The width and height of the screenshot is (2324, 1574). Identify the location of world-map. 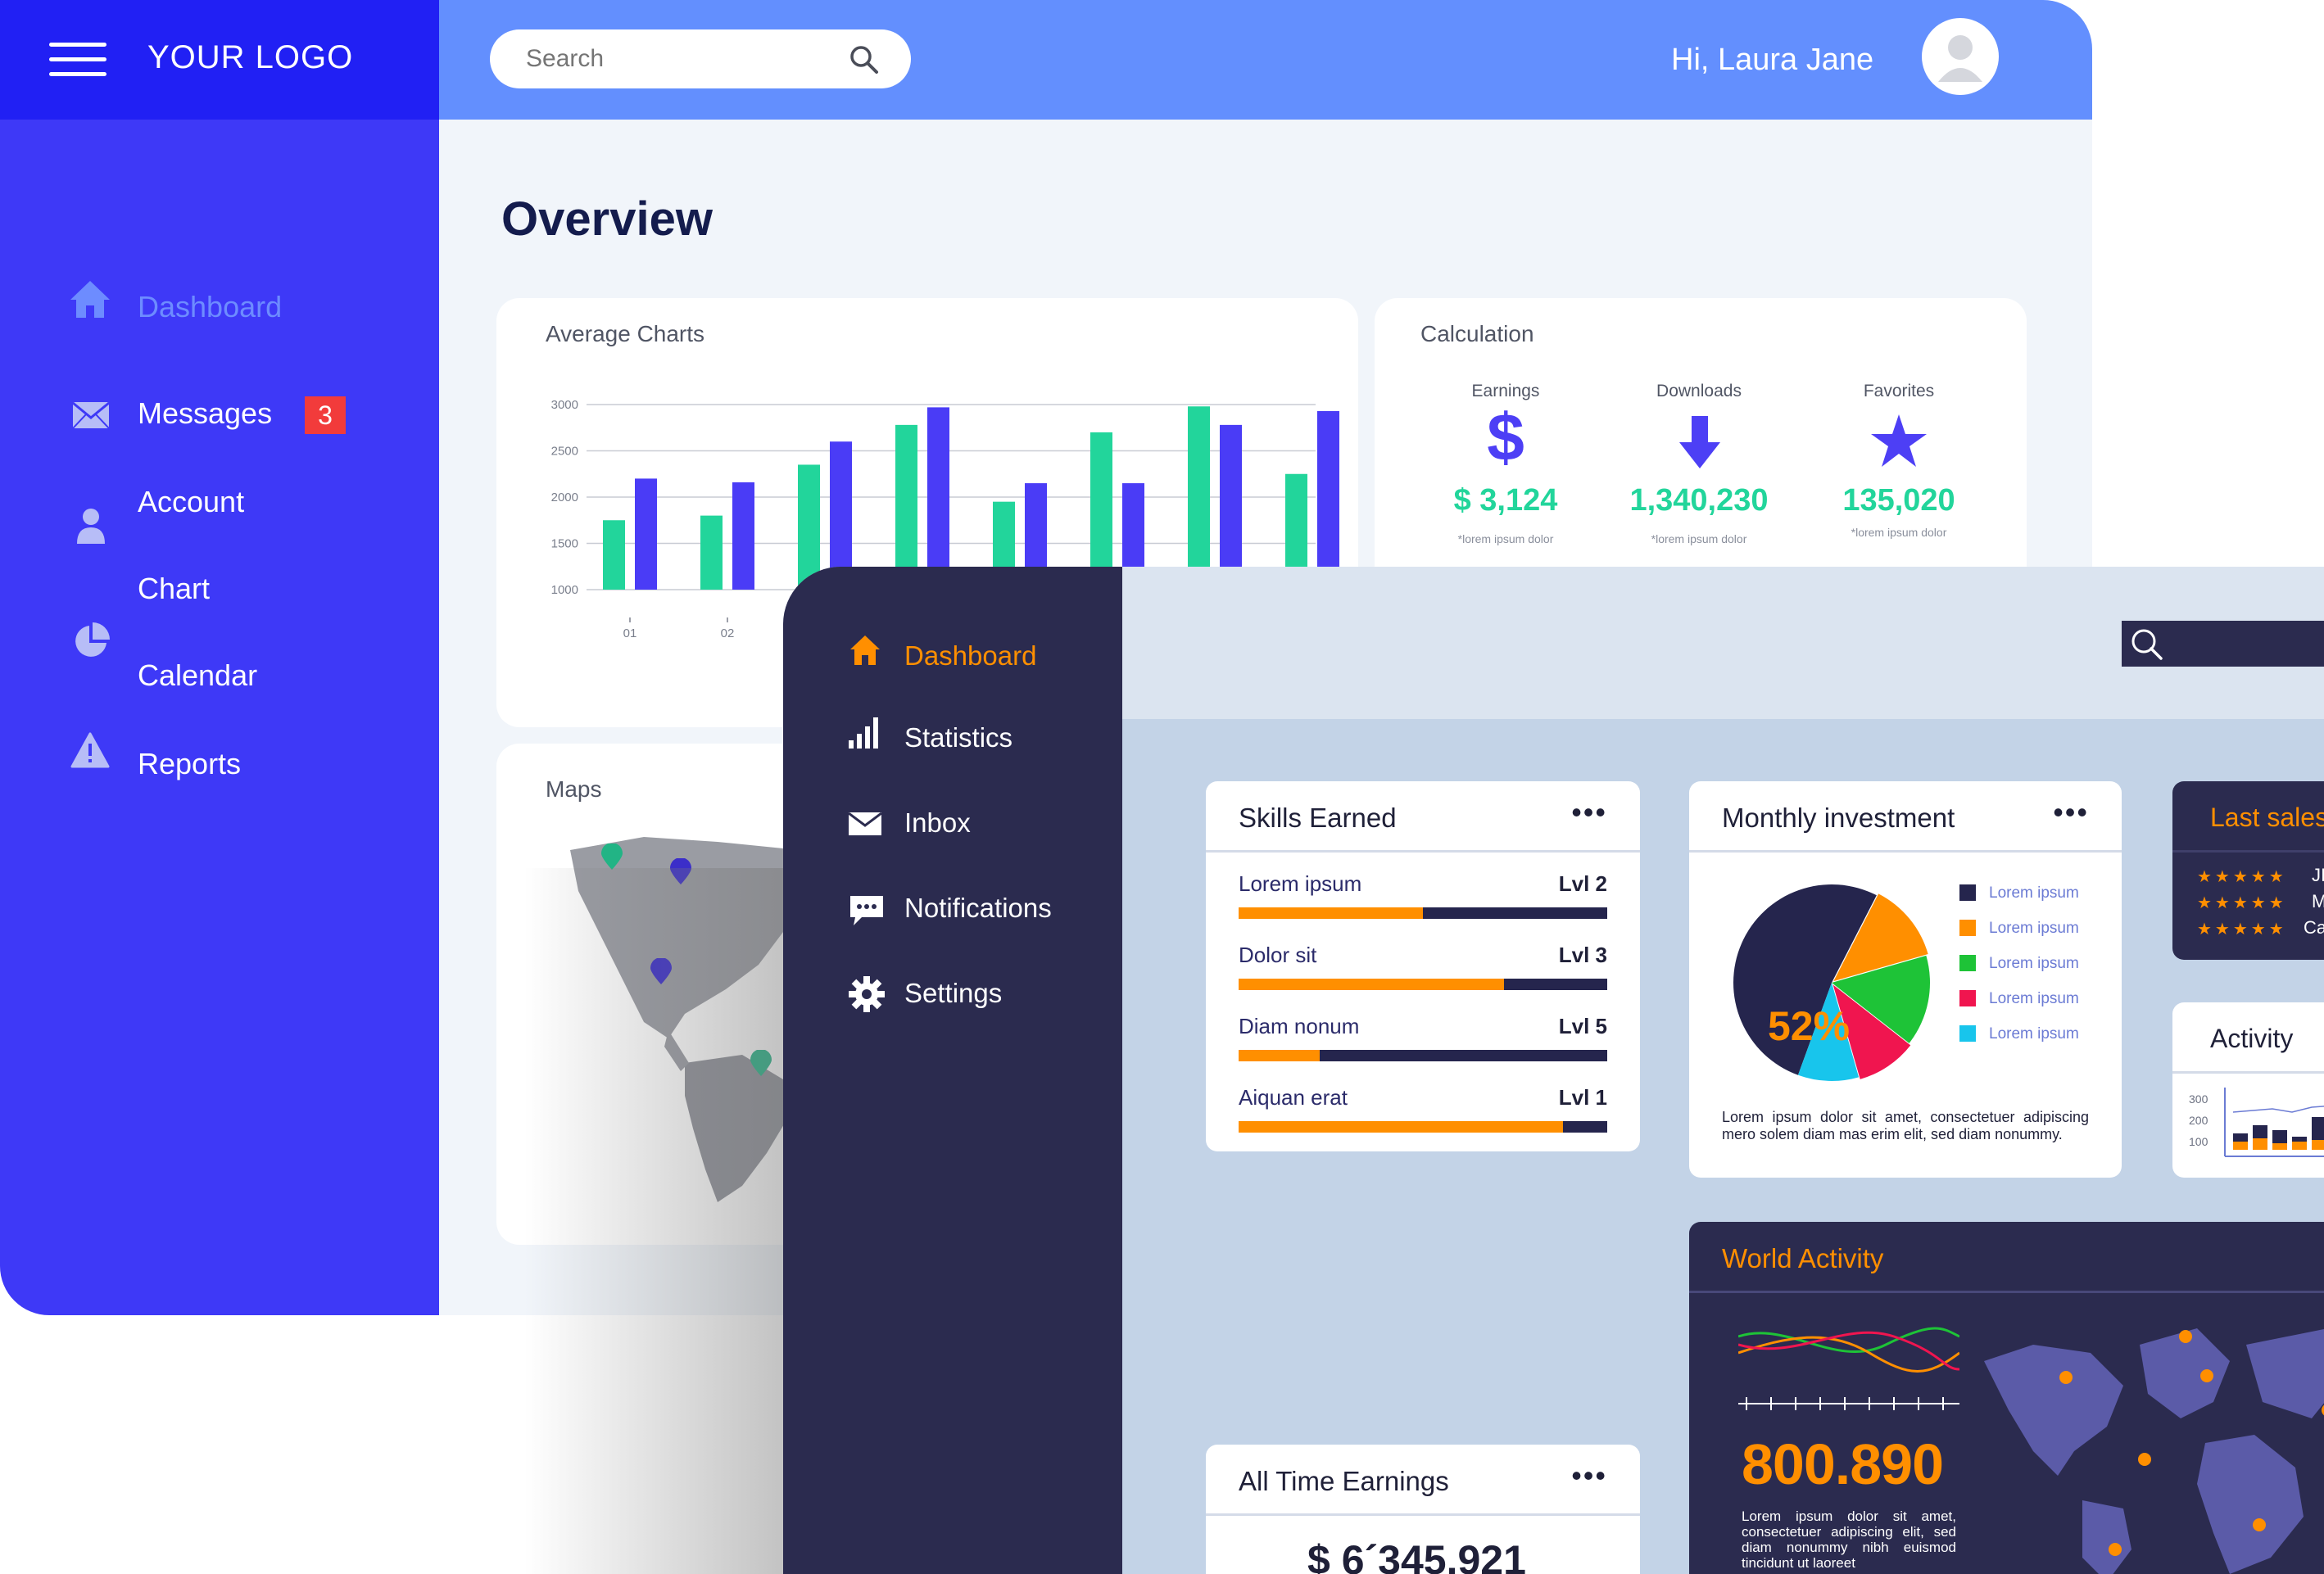
(2154, 1451).